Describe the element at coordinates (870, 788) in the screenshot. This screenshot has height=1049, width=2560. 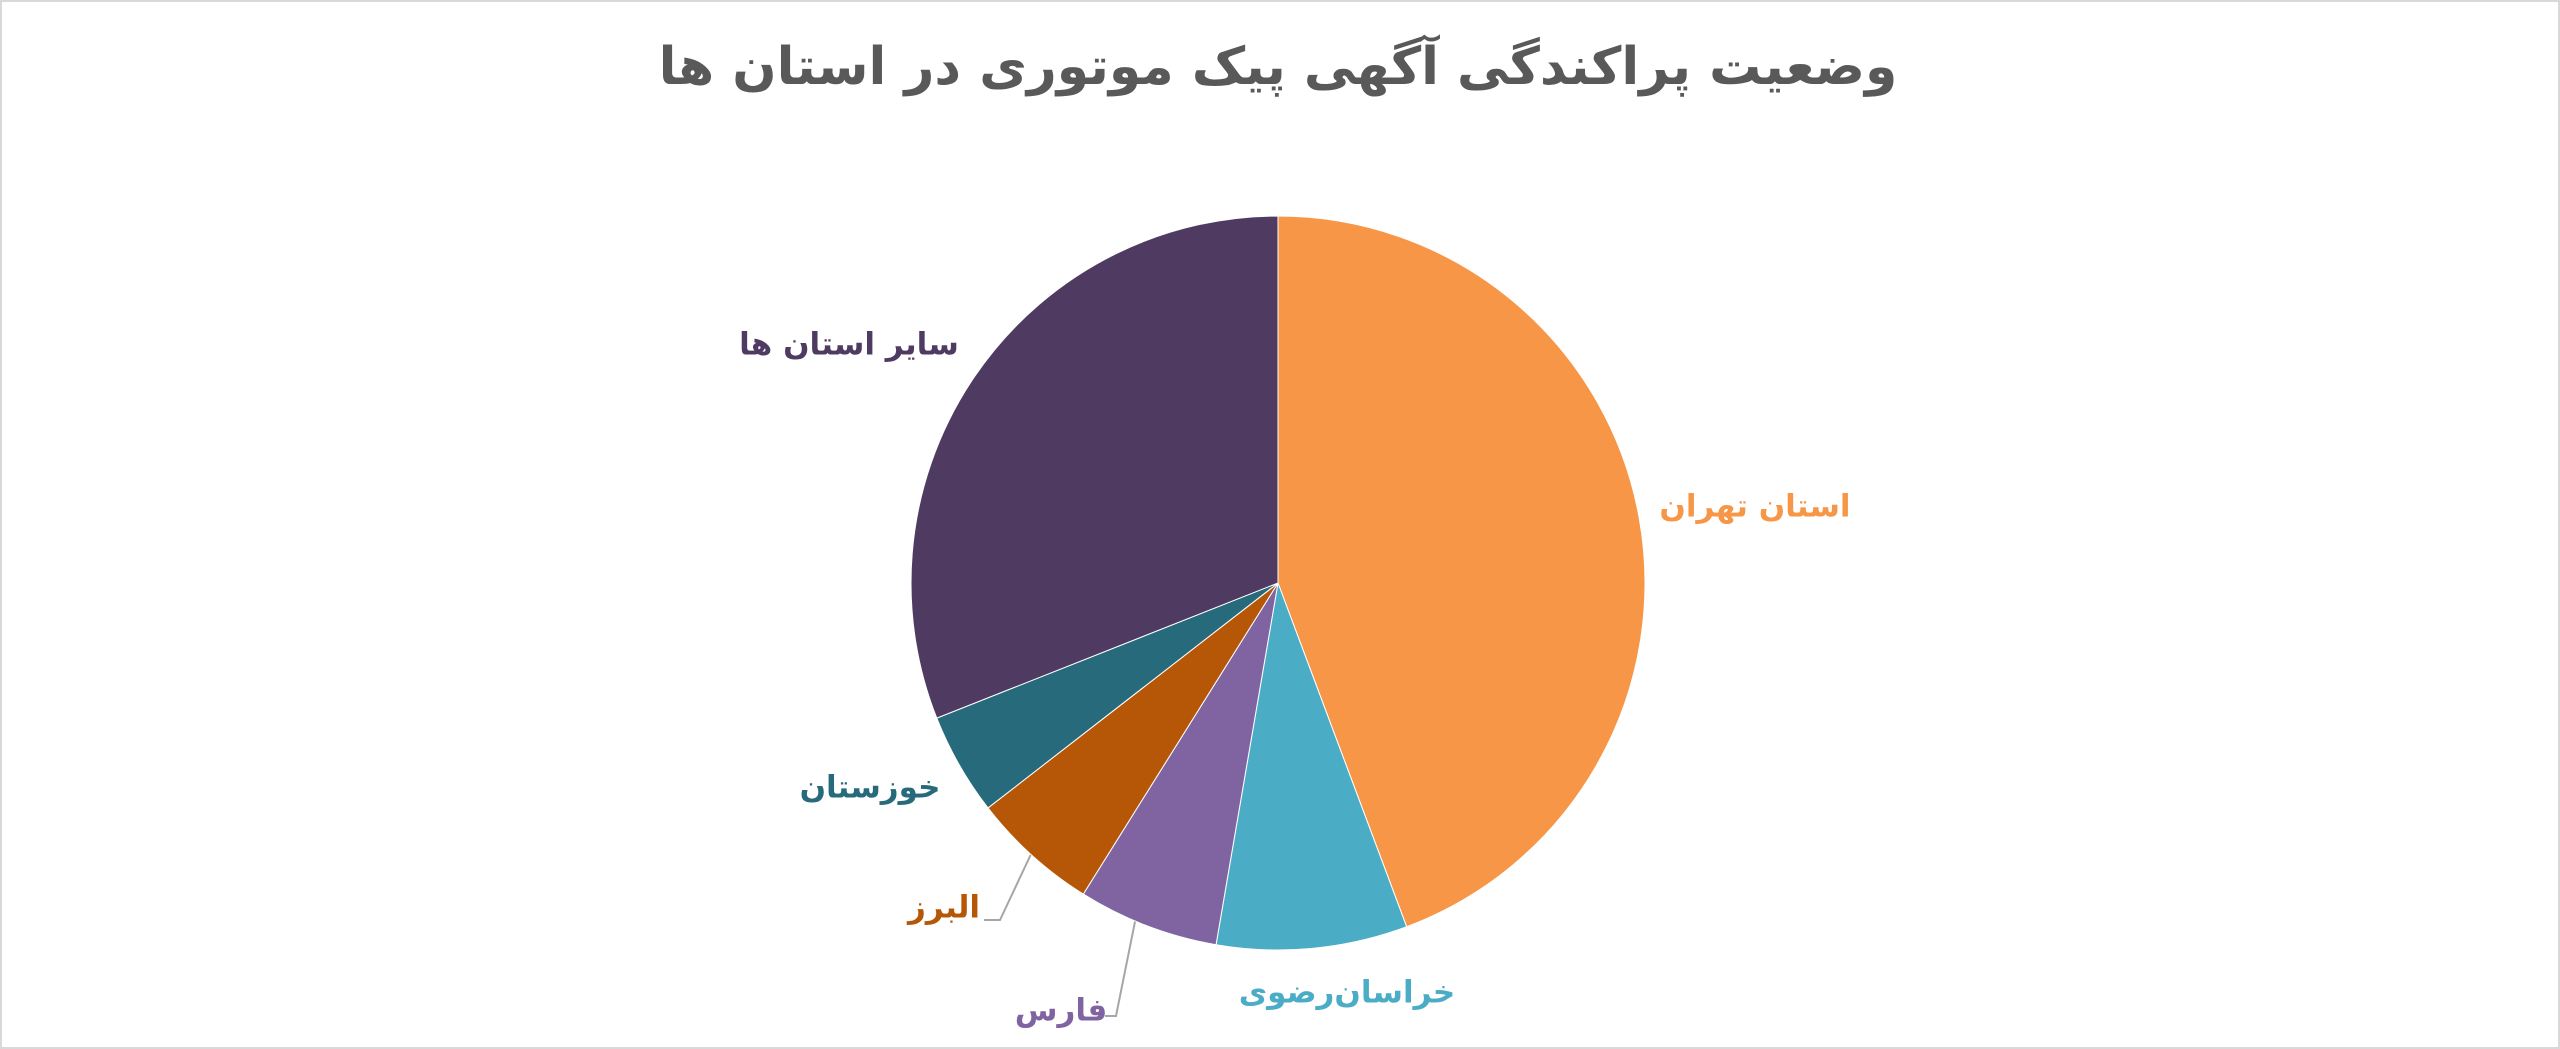
I see `slice-label: خوزستان` at that location.